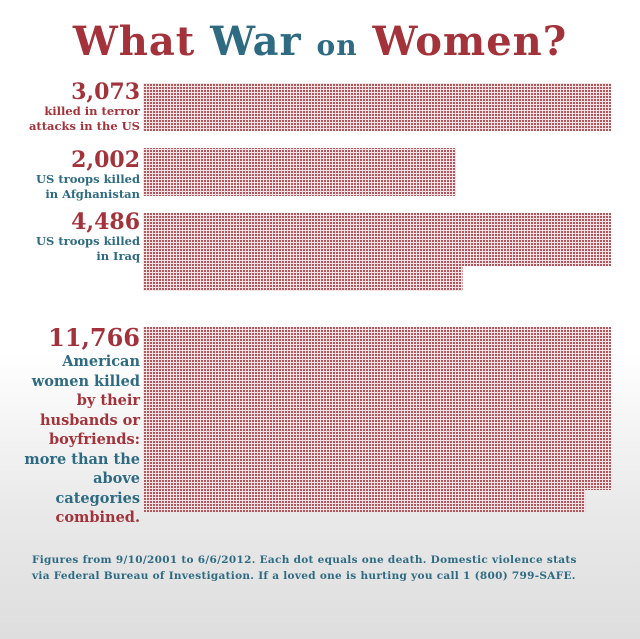 Image resolution: width=640 pixels, height=639 pixels. Describe the element at coordinates (364, 501) in the screenshot. I see `bar-3-remainder` at that location.